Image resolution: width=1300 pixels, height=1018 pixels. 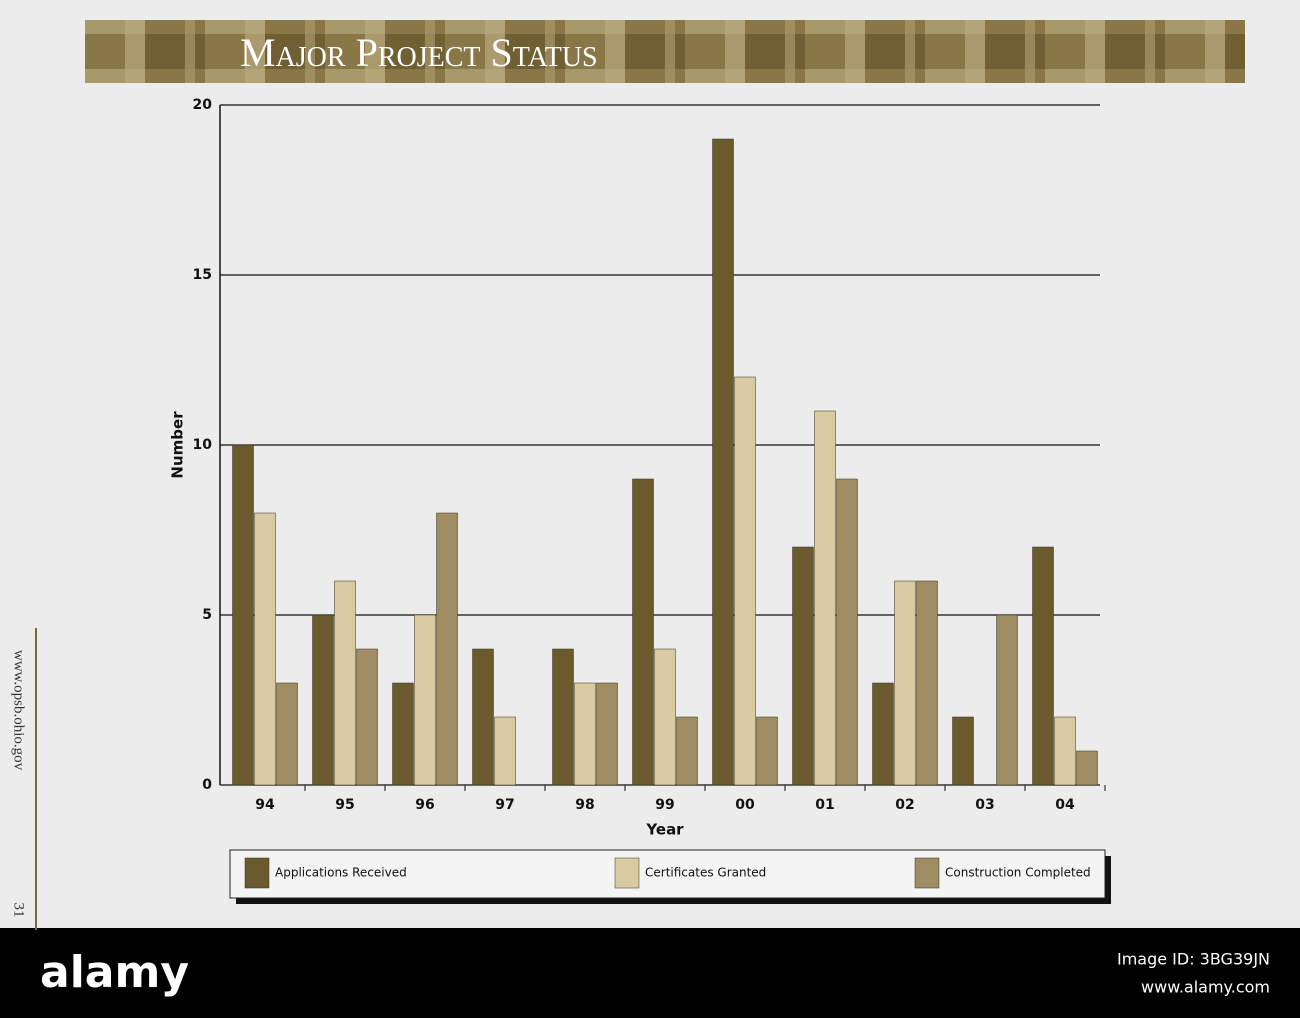 I want to click on legend-label: Applications Received, so click(x=341, y=873).